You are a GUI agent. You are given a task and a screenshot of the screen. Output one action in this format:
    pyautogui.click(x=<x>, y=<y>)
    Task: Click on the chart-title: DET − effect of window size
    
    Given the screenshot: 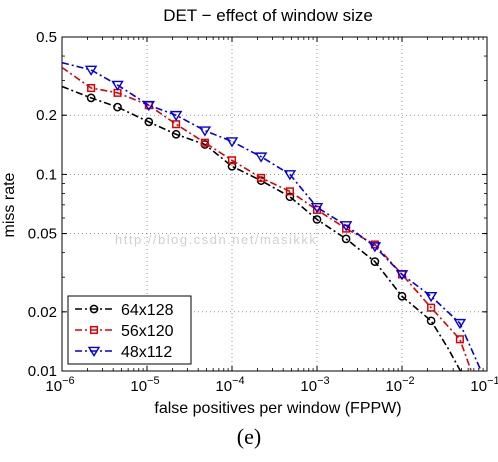 What is the action you would take?
    pyautogui.click(x=268, y=15)
    